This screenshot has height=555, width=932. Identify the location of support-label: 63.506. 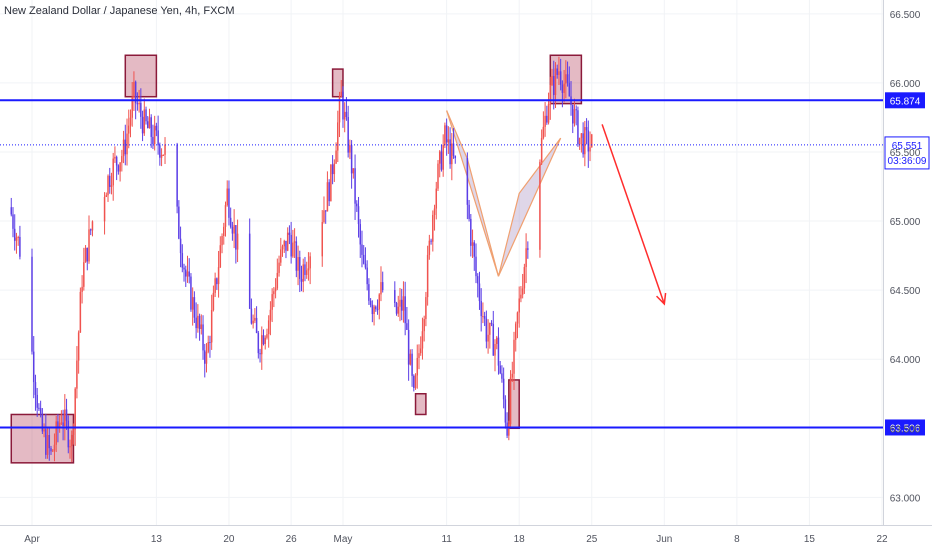
(905, 428).